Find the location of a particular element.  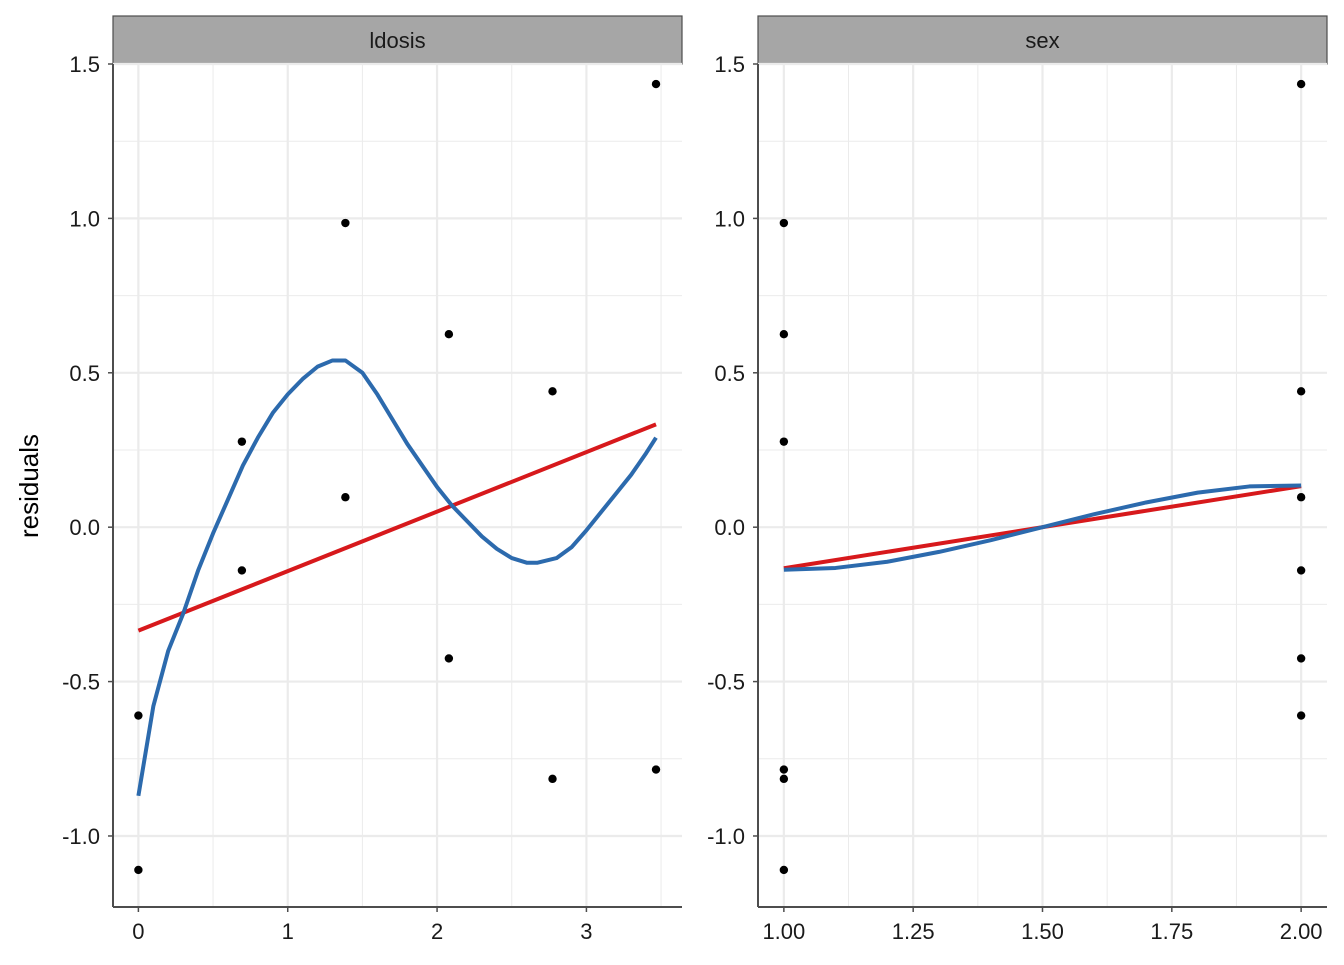

strip-label-sex: sex is located at coordinates (1042, 40).